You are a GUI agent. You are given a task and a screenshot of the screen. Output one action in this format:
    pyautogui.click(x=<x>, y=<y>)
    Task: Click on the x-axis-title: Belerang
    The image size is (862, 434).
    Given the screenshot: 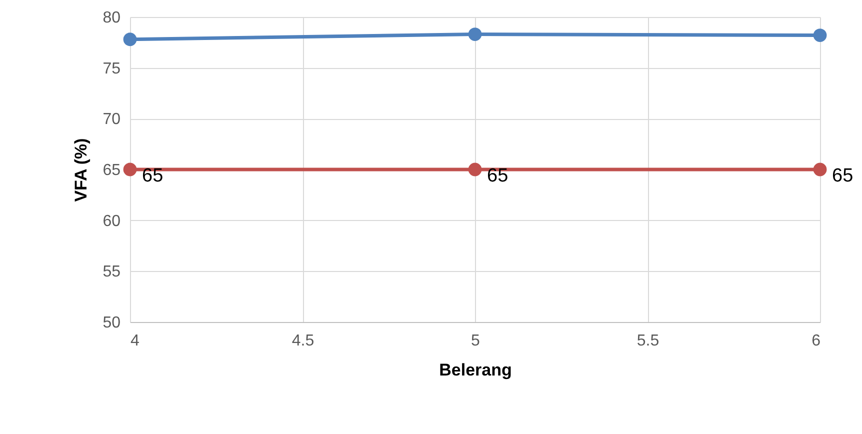 What is the action you would take?
    pyautogui.click(x=475, y=370)
    